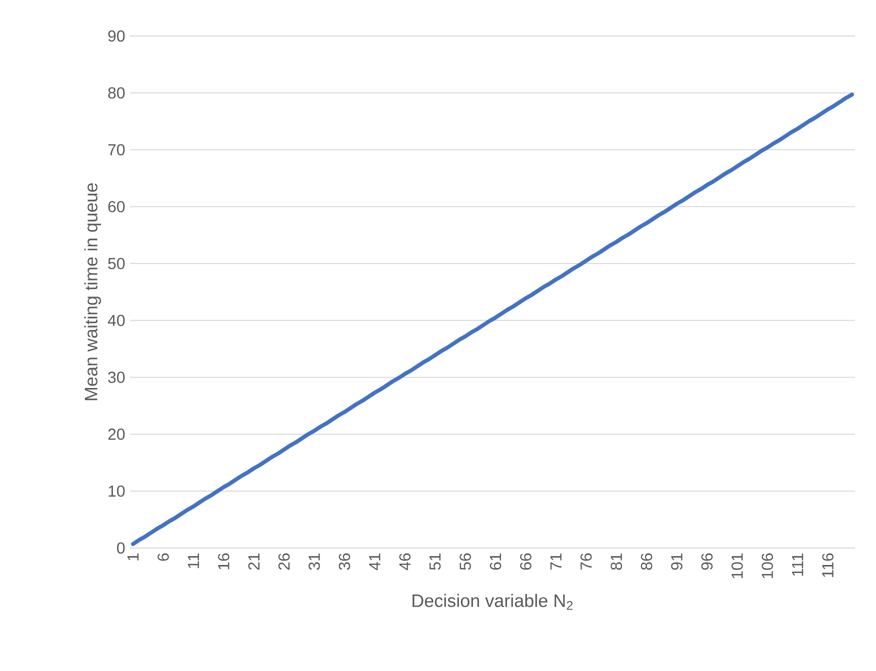 The image size is (876, 671). What do you see at coordinates (254, 561) in the screenshot?
I see `x-tick-label: 21` at bounding box center [254, 561].